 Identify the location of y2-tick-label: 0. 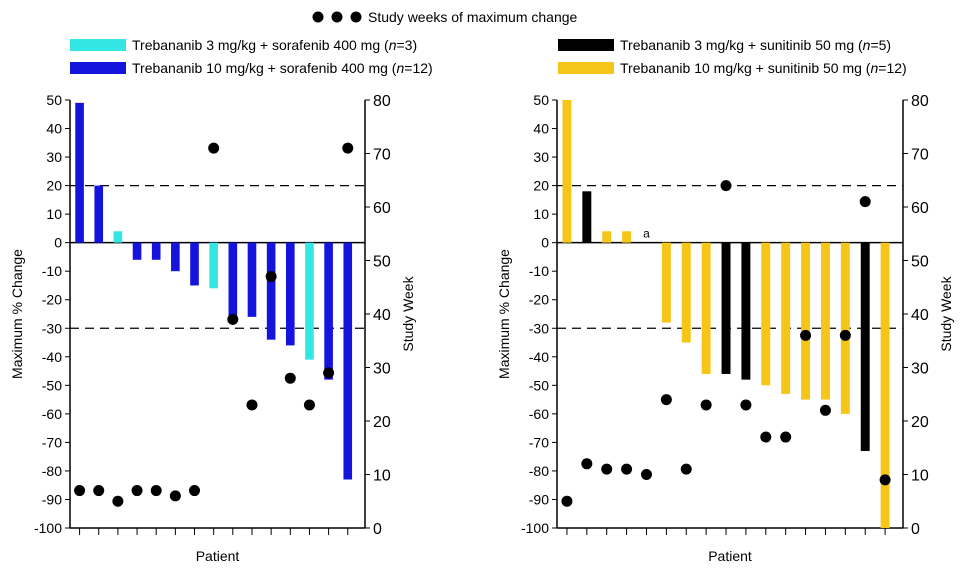
(915, 529).